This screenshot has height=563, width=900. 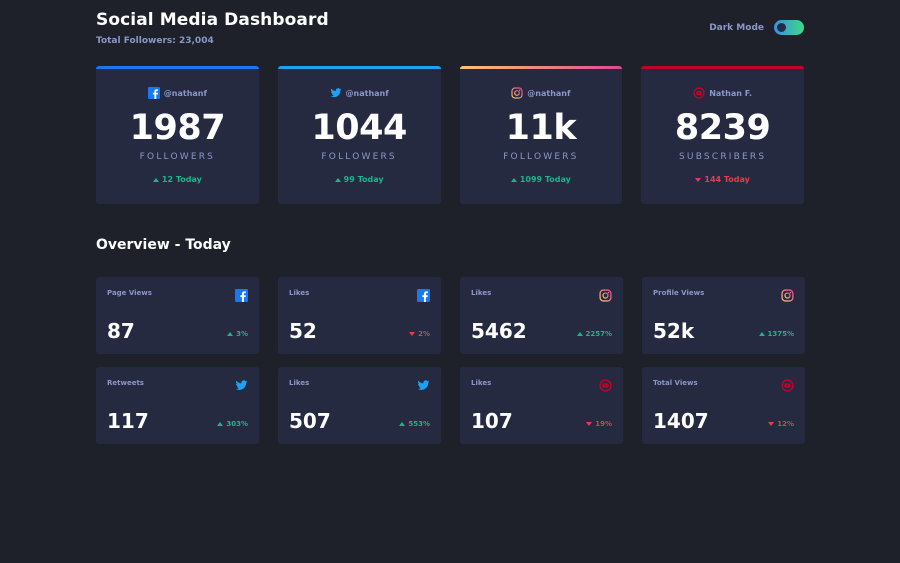 What do you see at coordinates (177, 405) in the screenshot?
I see `overview-card-twitter-4: Retweets 117 303%` at bounding box center [177, 405].